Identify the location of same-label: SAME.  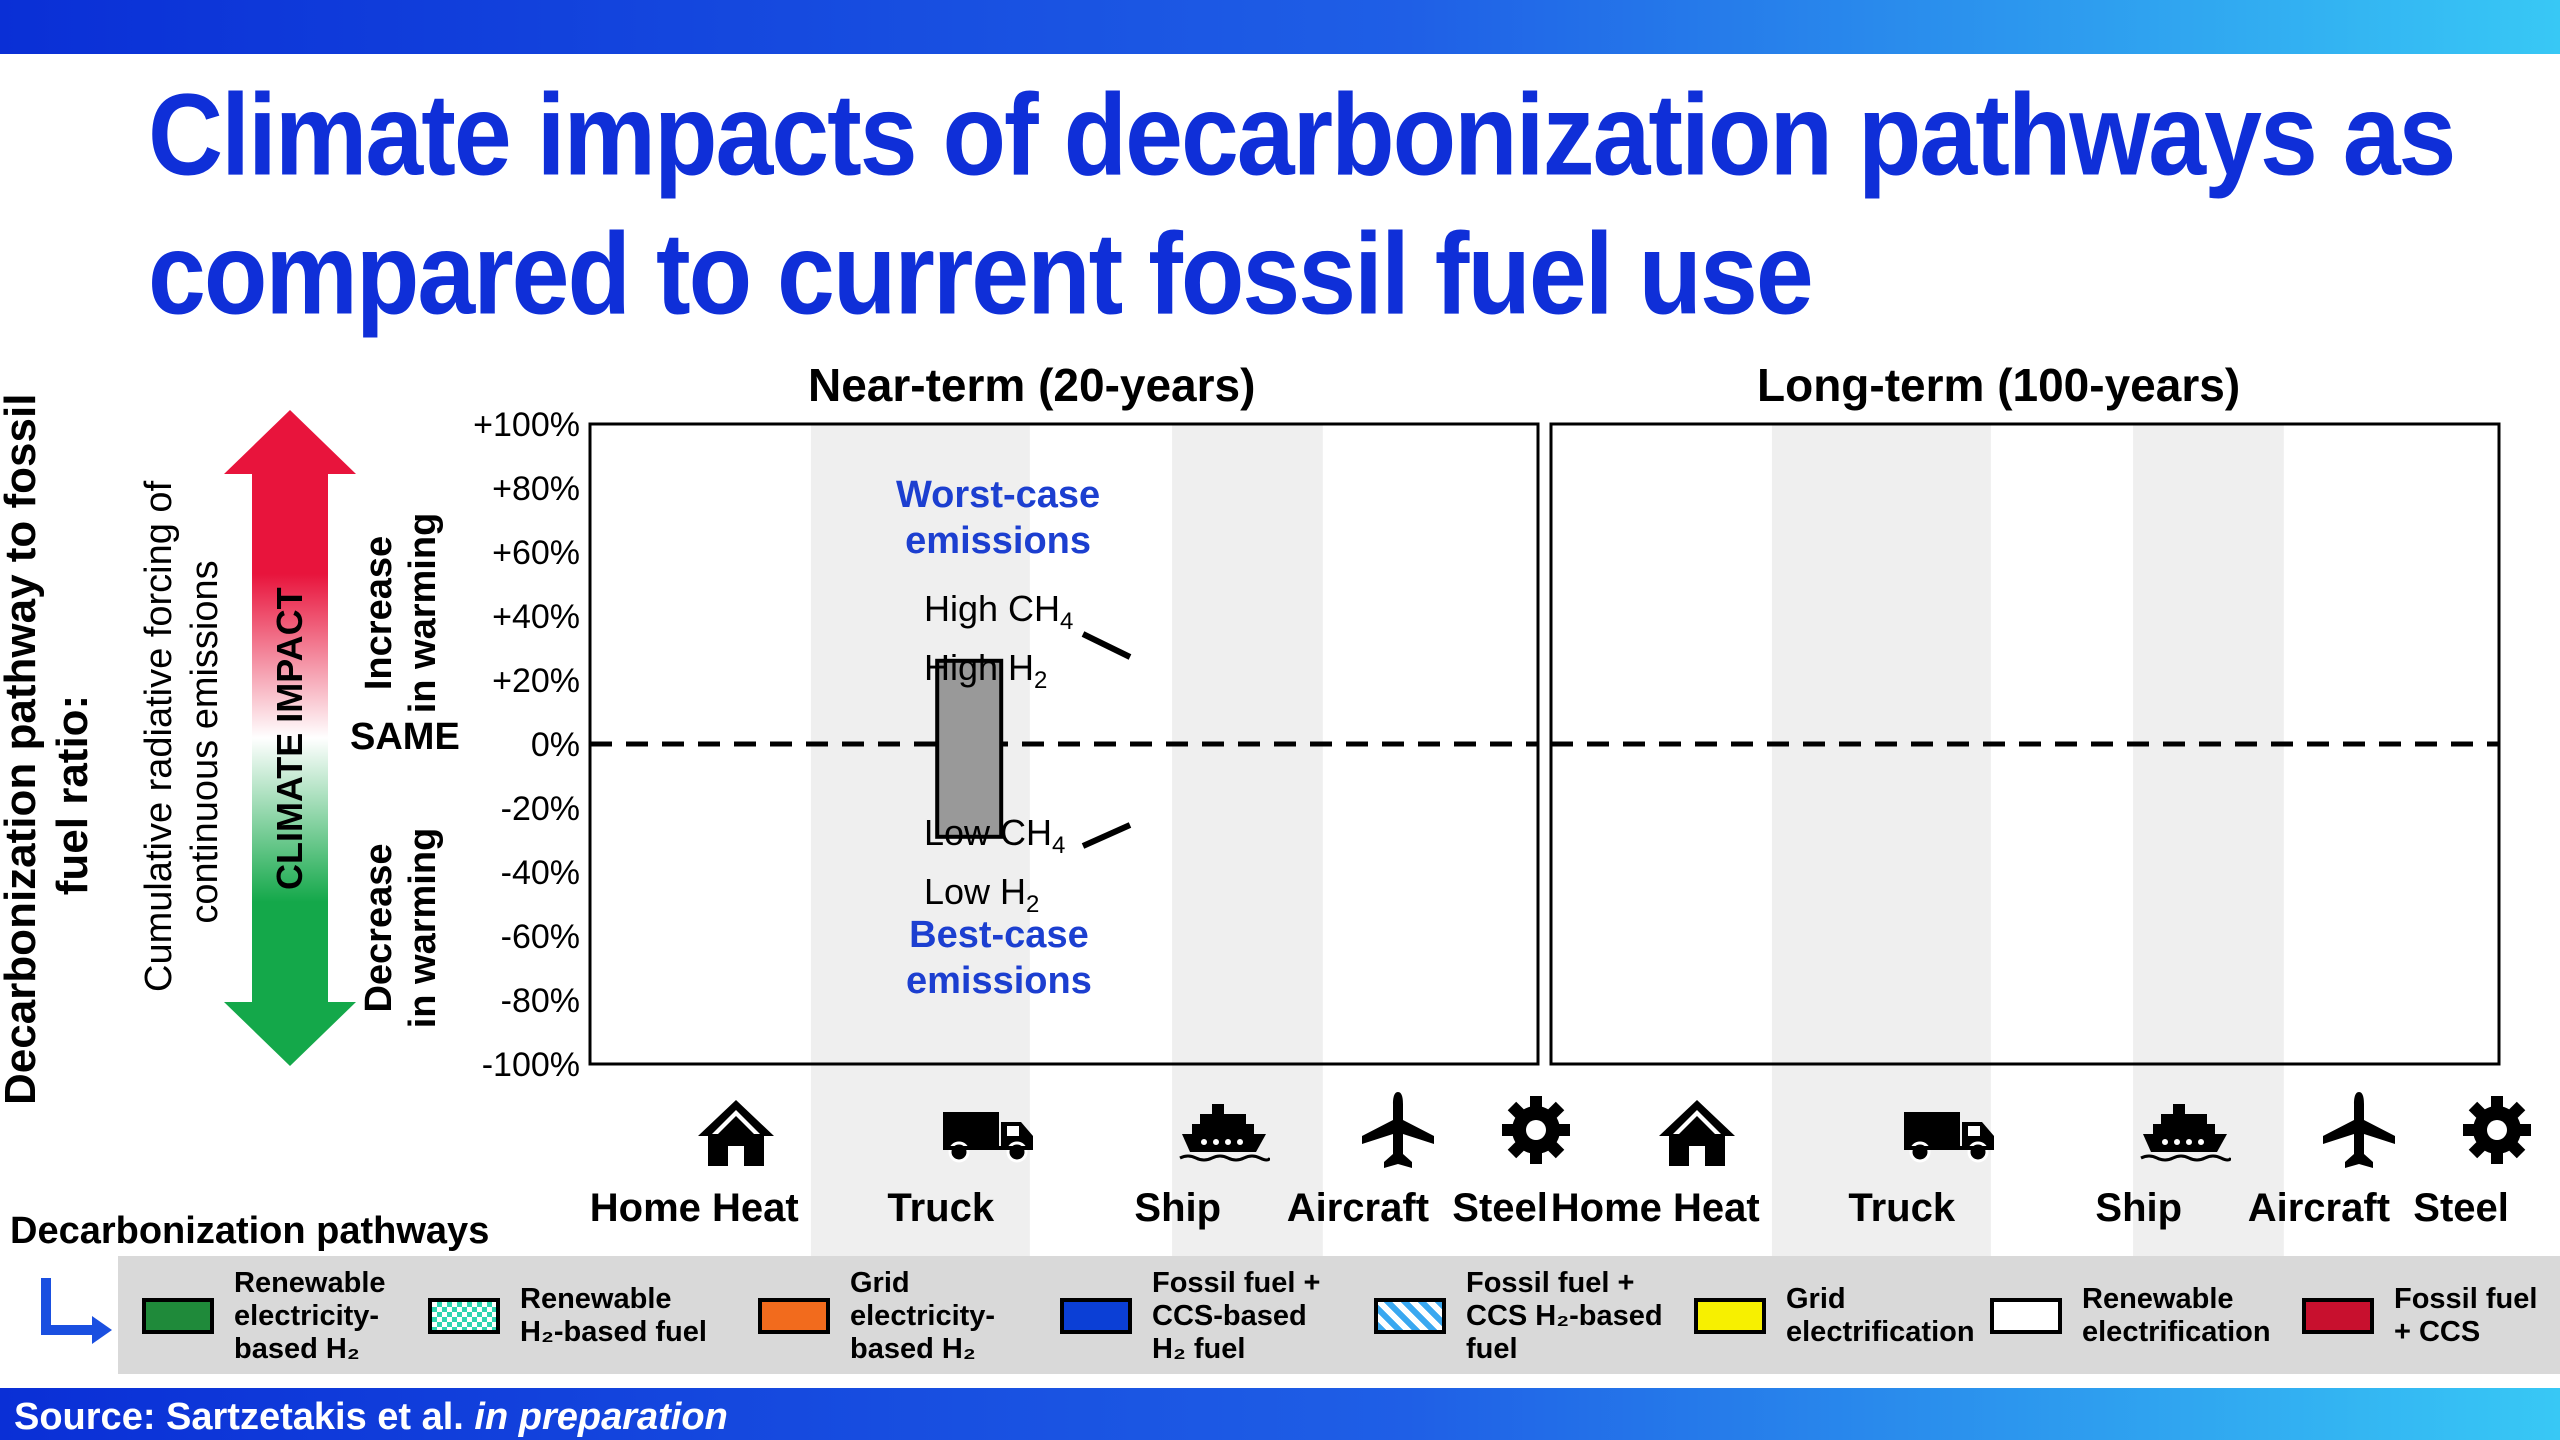
(405, 737).